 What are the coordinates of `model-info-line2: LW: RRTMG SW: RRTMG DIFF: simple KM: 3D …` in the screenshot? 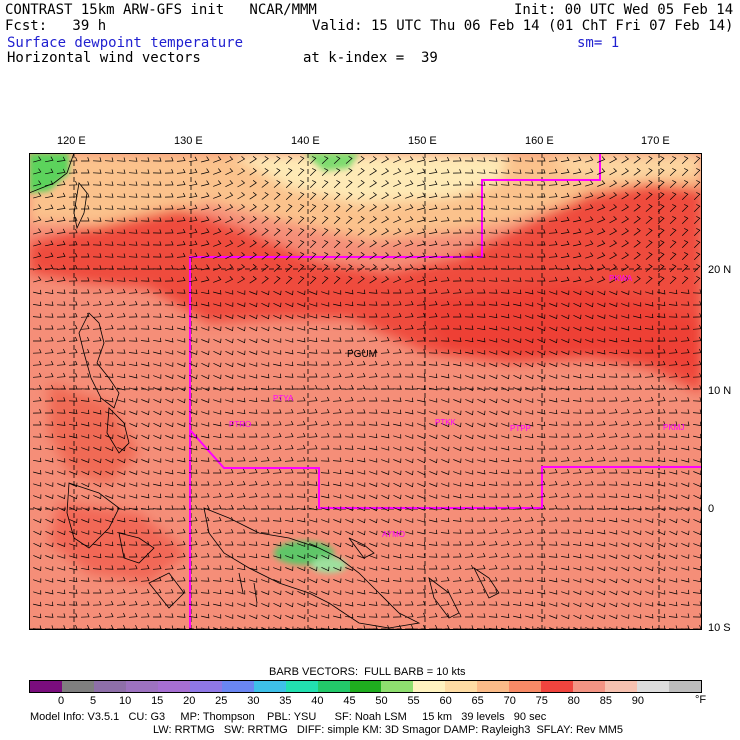 It's located at (388, 730).